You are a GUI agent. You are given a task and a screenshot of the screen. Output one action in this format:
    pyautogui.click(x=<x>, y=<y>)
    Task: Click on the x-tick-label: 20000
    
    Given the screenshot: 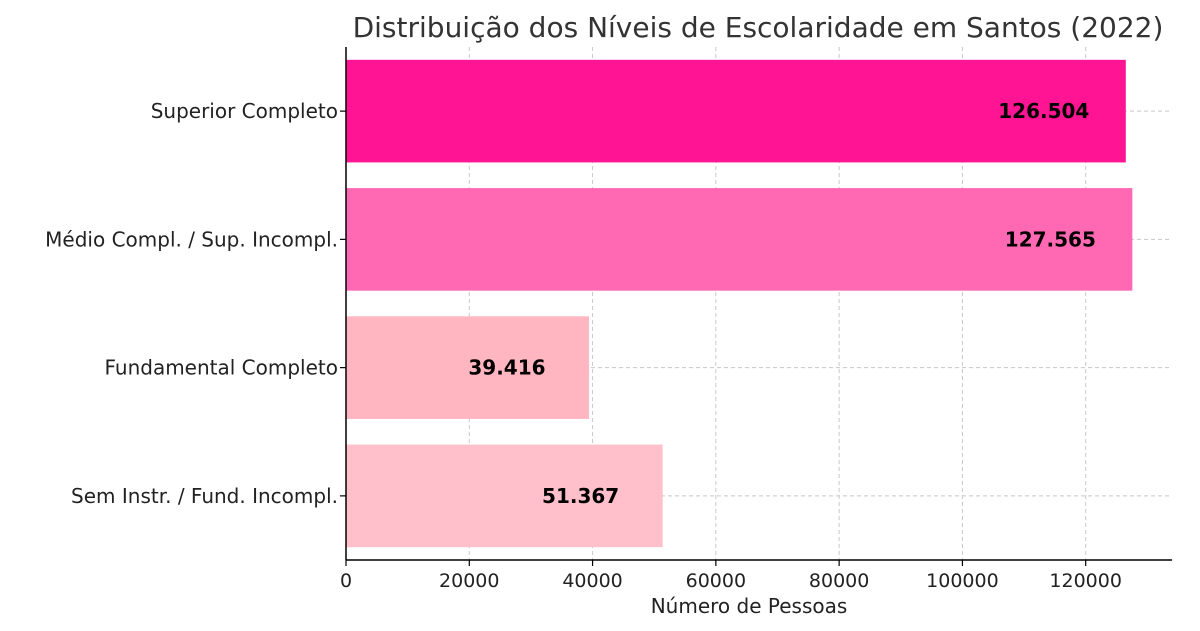 What is the action you would take?
    pyautogui.click(x=469, y=581)
    